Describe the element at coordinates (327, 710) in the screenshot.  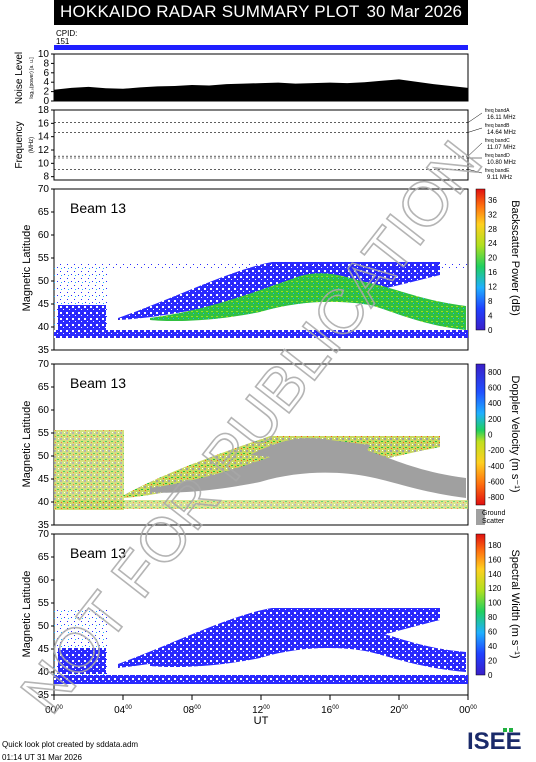
I see `time-tick-hour: 16` at that location.